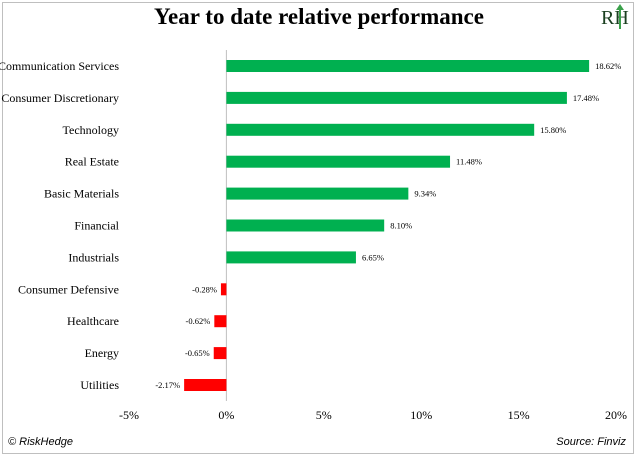 The image size is (638, 458). What do you see at coordinates (608, 66) in the screenshot?
I see `data-label: 18.62%` at bounding box center [608, 66].